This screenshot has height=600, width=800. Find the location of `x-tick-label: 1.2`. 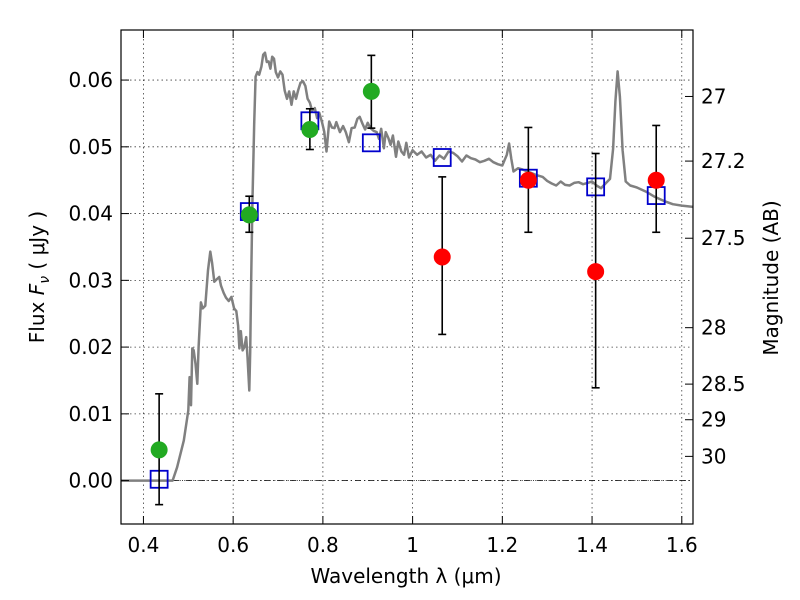

x-tick-label: 1.2 is located at coordinates (502, 545).